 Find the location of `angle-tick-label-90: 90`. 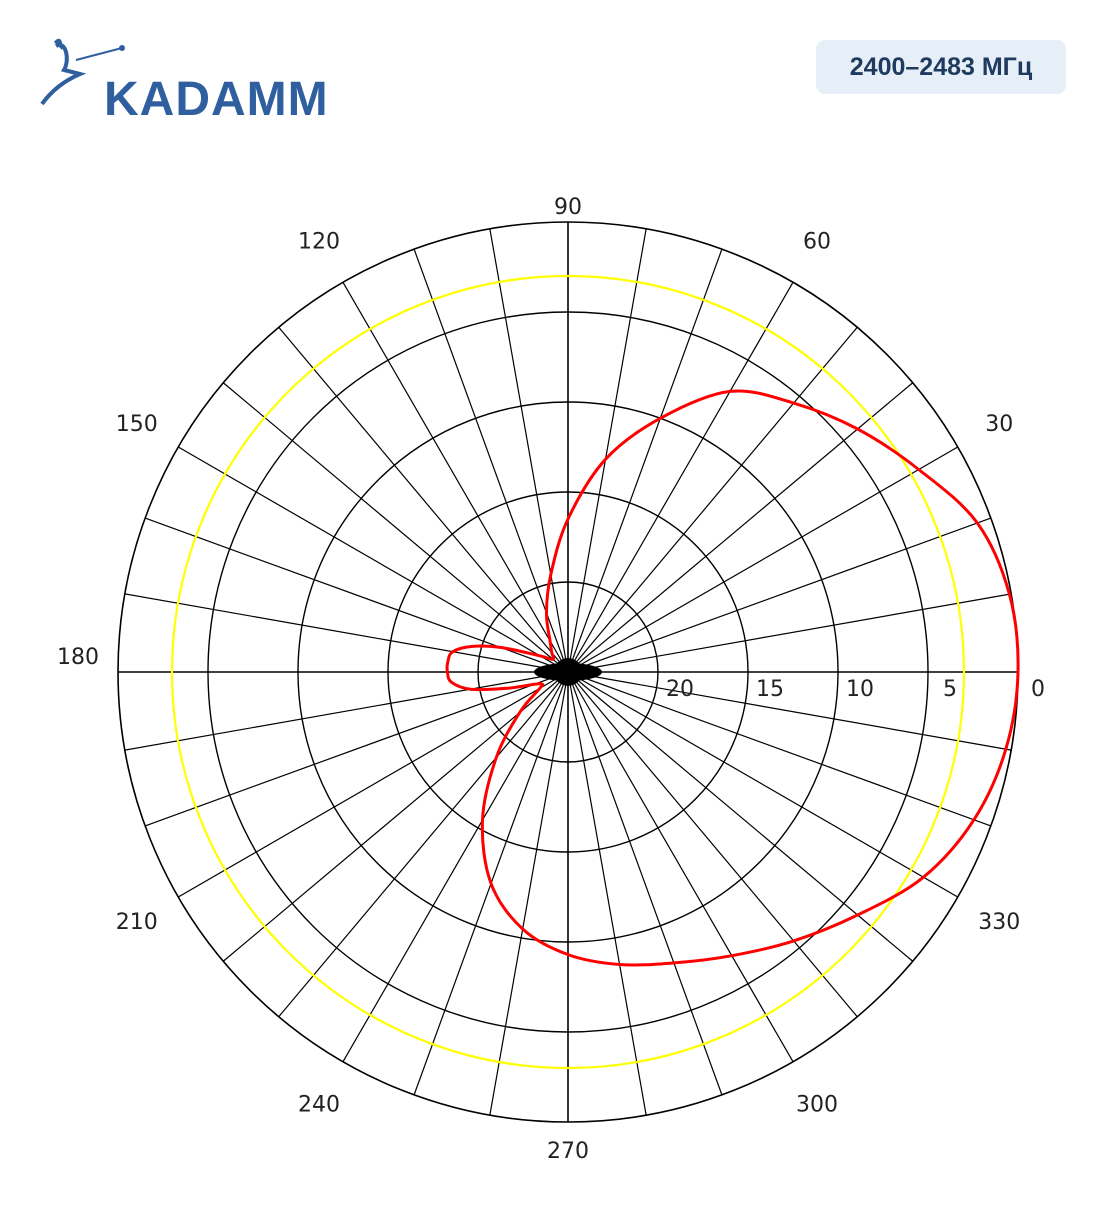

angle-tick-label-90: 90 is located at coordinates (568, 207).